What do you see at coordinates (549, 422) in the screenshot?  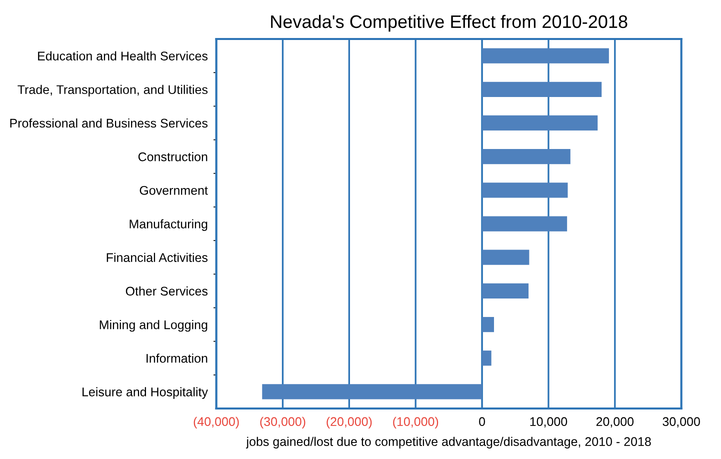 I see `x-tick-label: 10,000` at bounding box center [549, 422].